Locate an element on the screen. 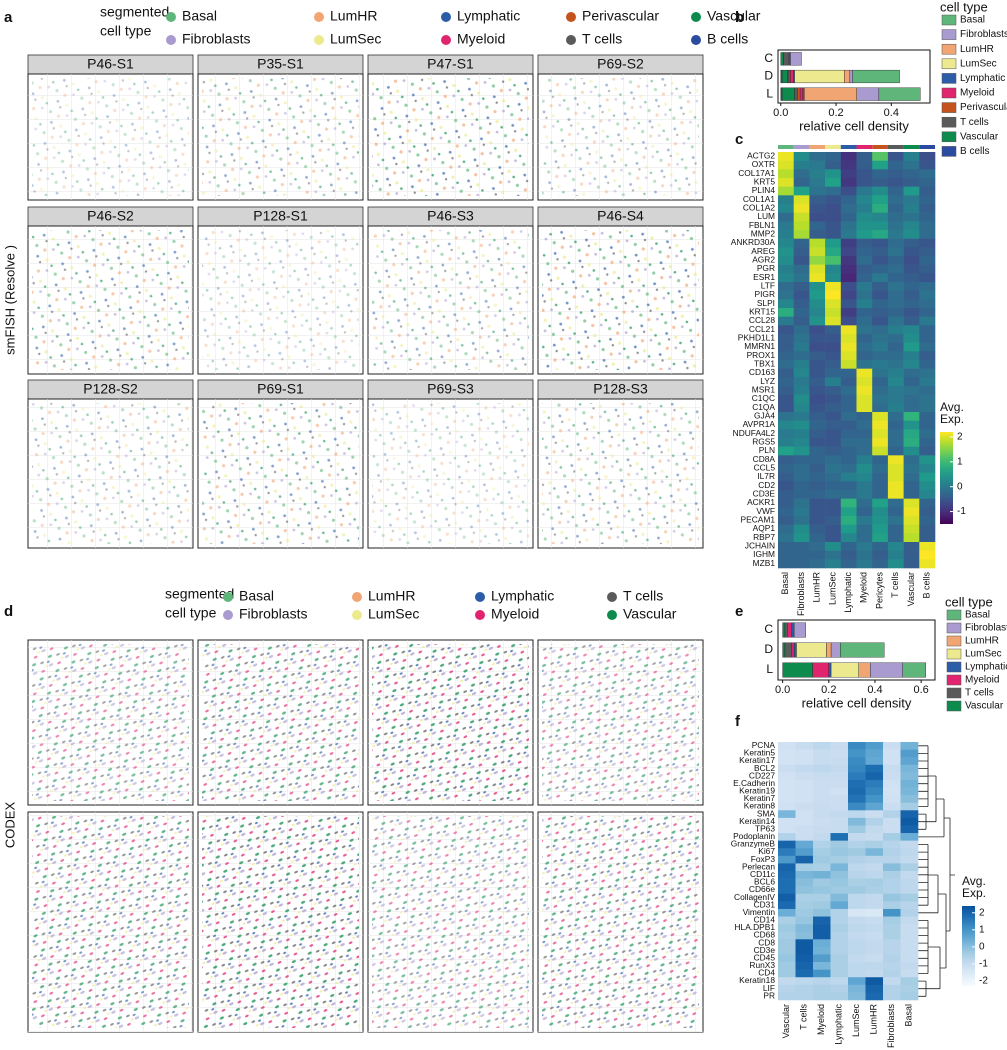 The image size is (1007, 1050). row-label: GJA4 is located at coordinates (764, 416).